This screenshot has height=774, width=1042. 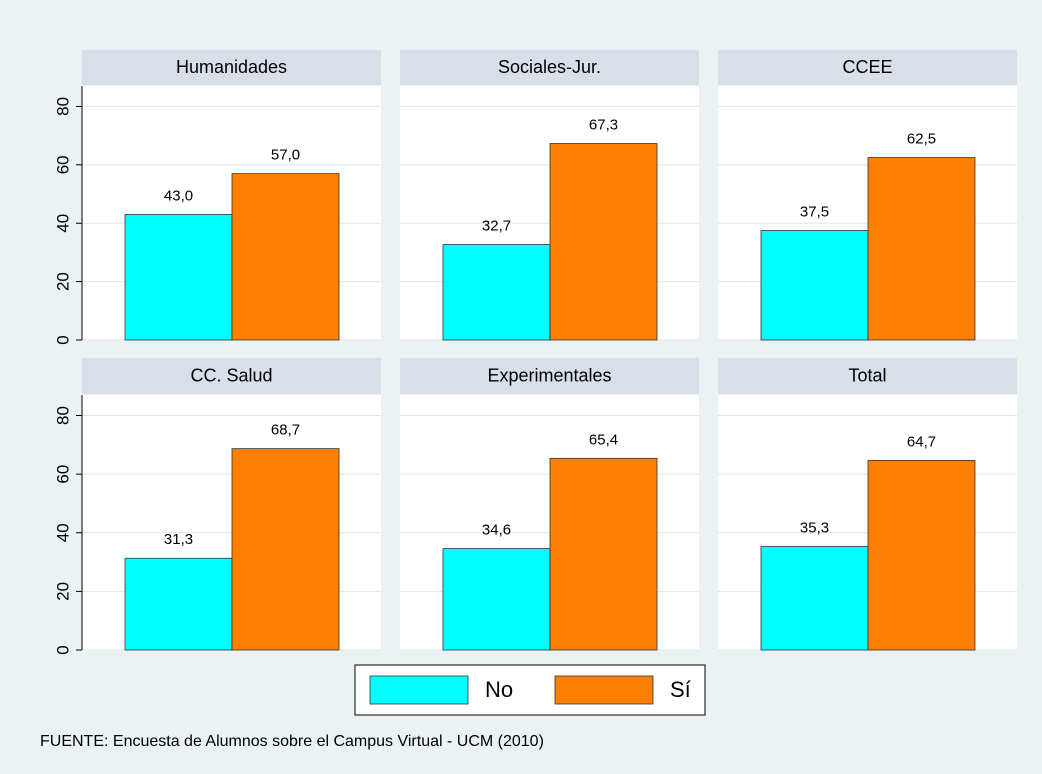 What do you see at coordinates (680, 689) in the screenshot?
I see `legend-label: Sí` at bounding box center [680, 689].